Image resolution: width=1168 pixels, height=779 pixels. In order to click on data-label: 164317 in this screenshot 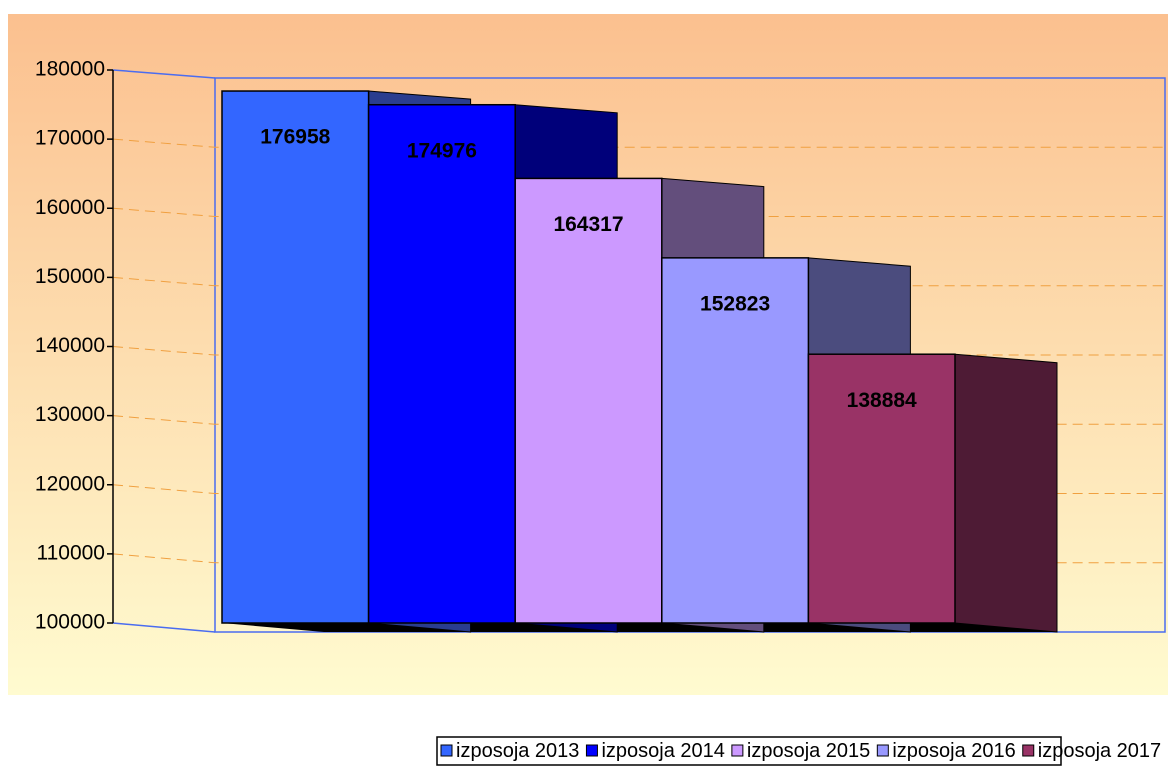, I will do `click(588, 224)`.